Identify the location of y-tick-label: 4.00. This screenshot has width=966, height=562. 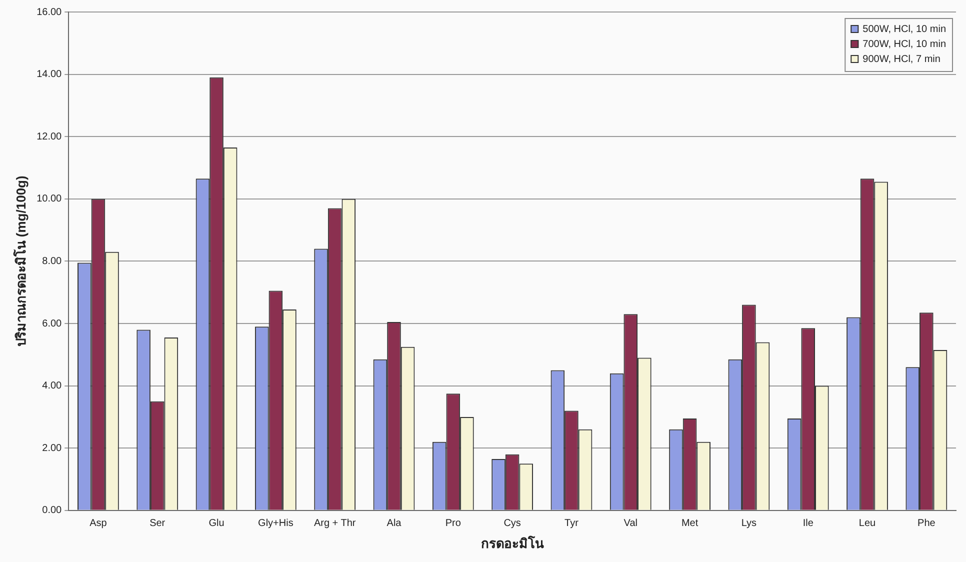
(52, 386).